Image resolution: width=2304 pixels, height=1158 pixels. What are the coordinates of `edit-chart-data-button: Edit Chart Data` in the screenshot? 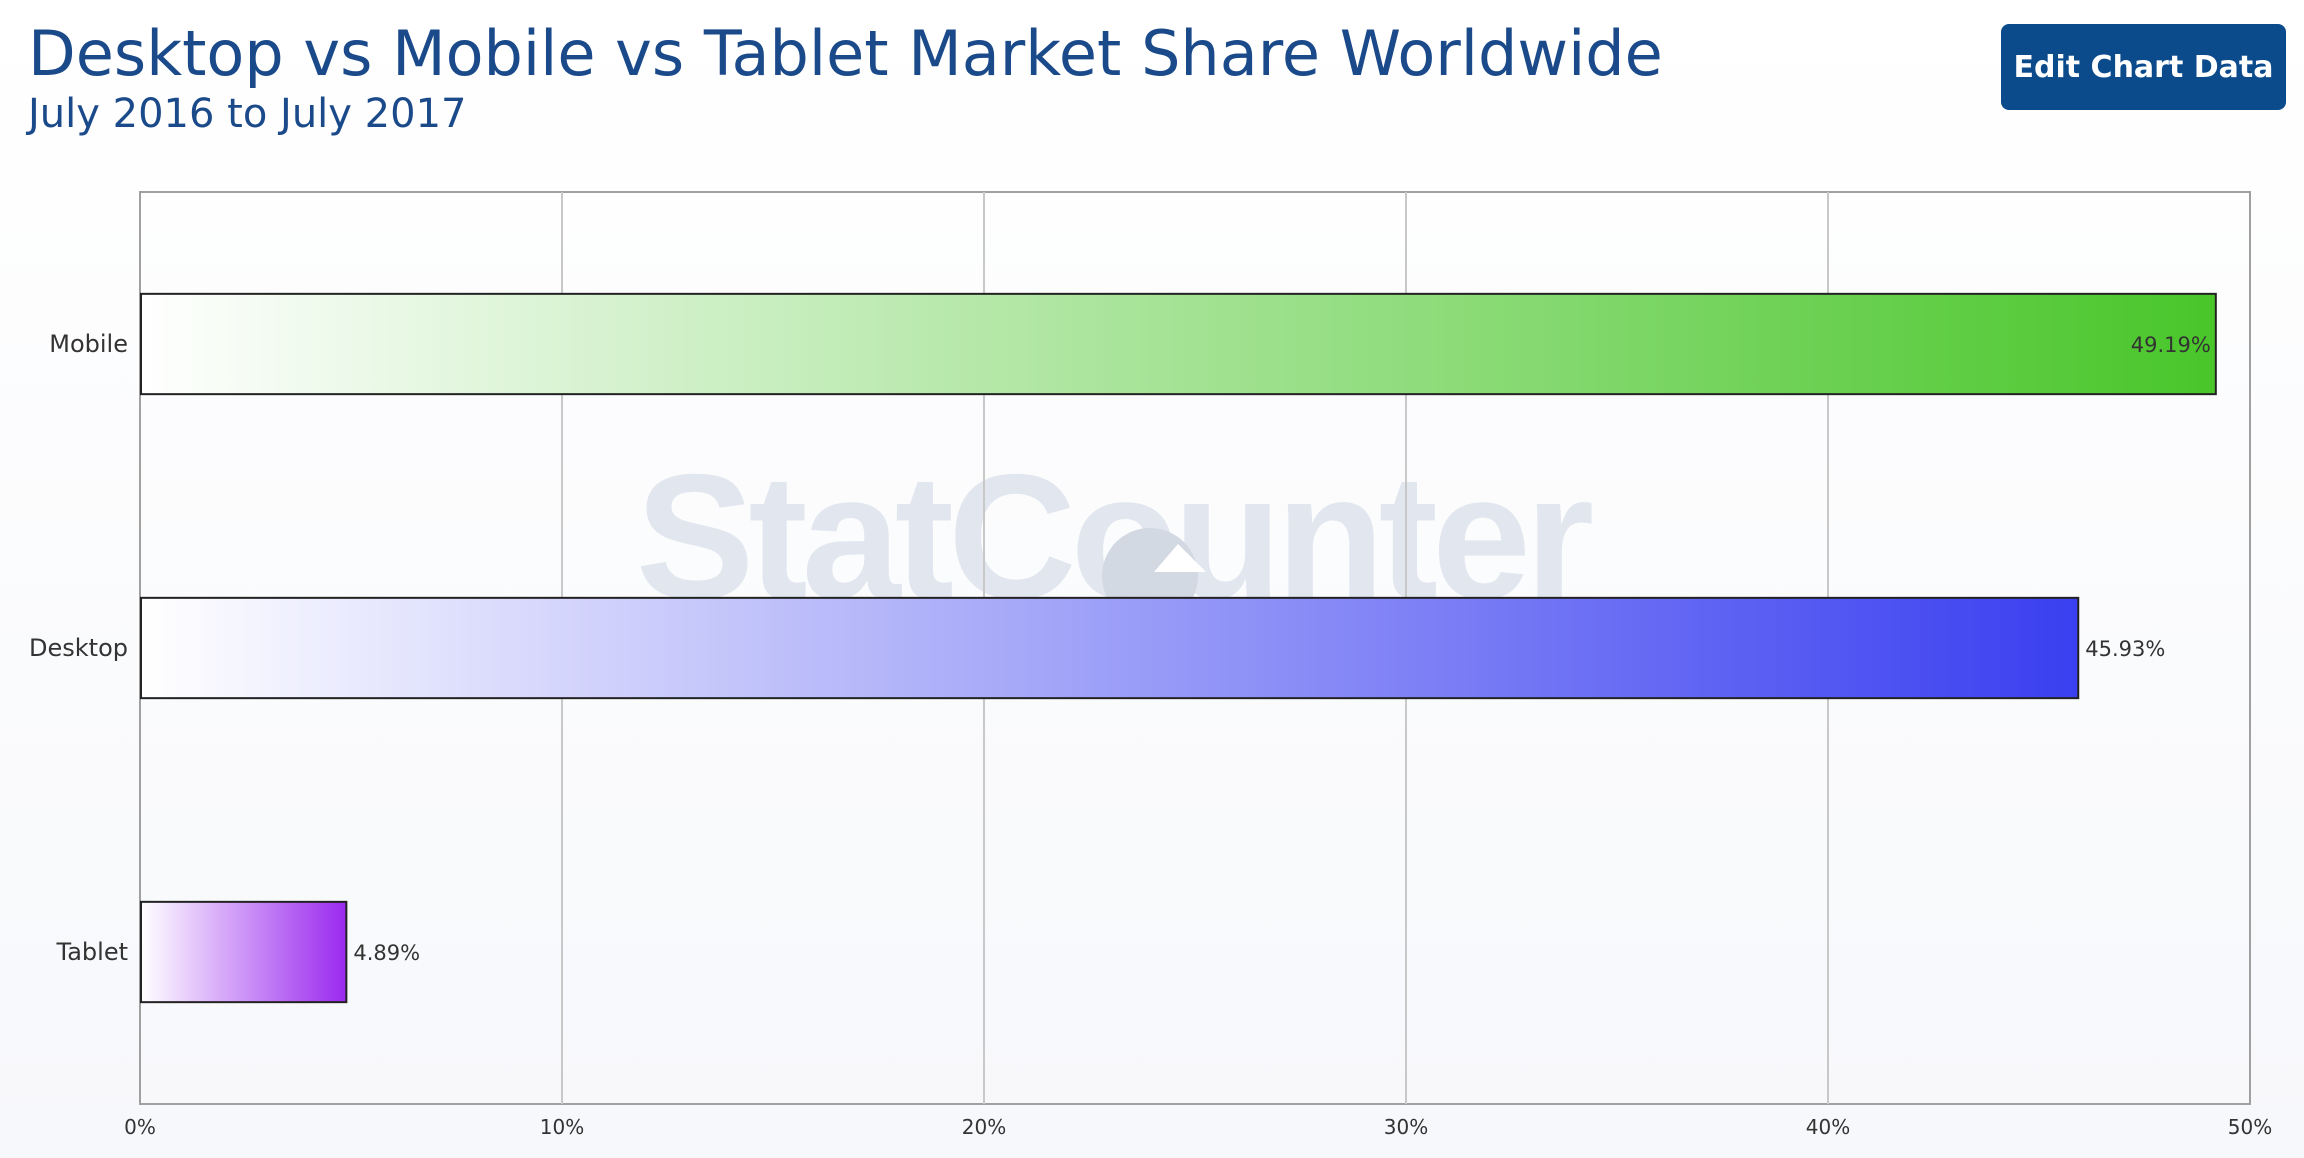 It's located at (2143, 67).